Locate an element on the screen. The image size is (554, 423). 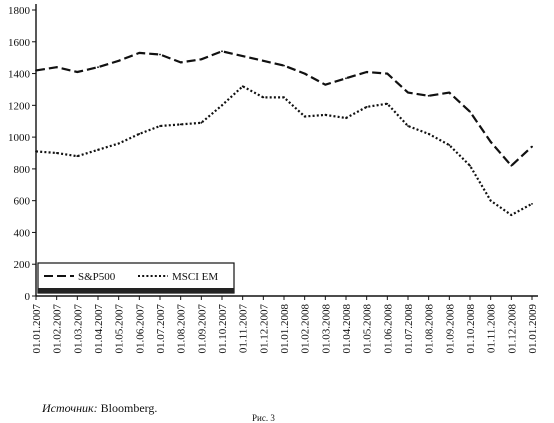
y-tick-label: 200 is located at coordinates (22, 265).